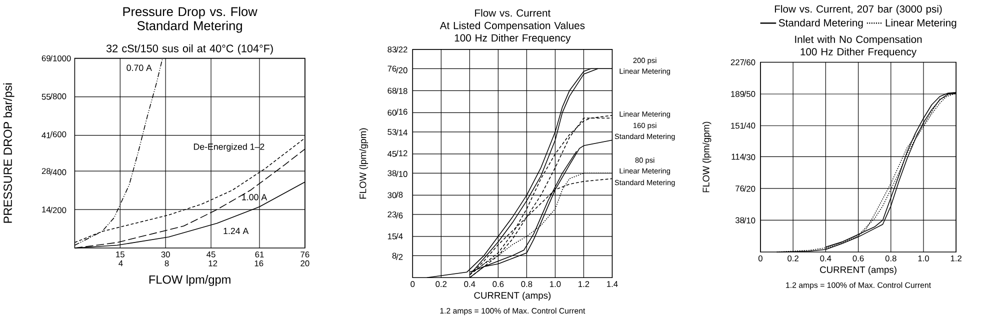 The height and width of the screenshot is (319, 990). I want to click on y2-tick-label: /4, so click(399, 236).